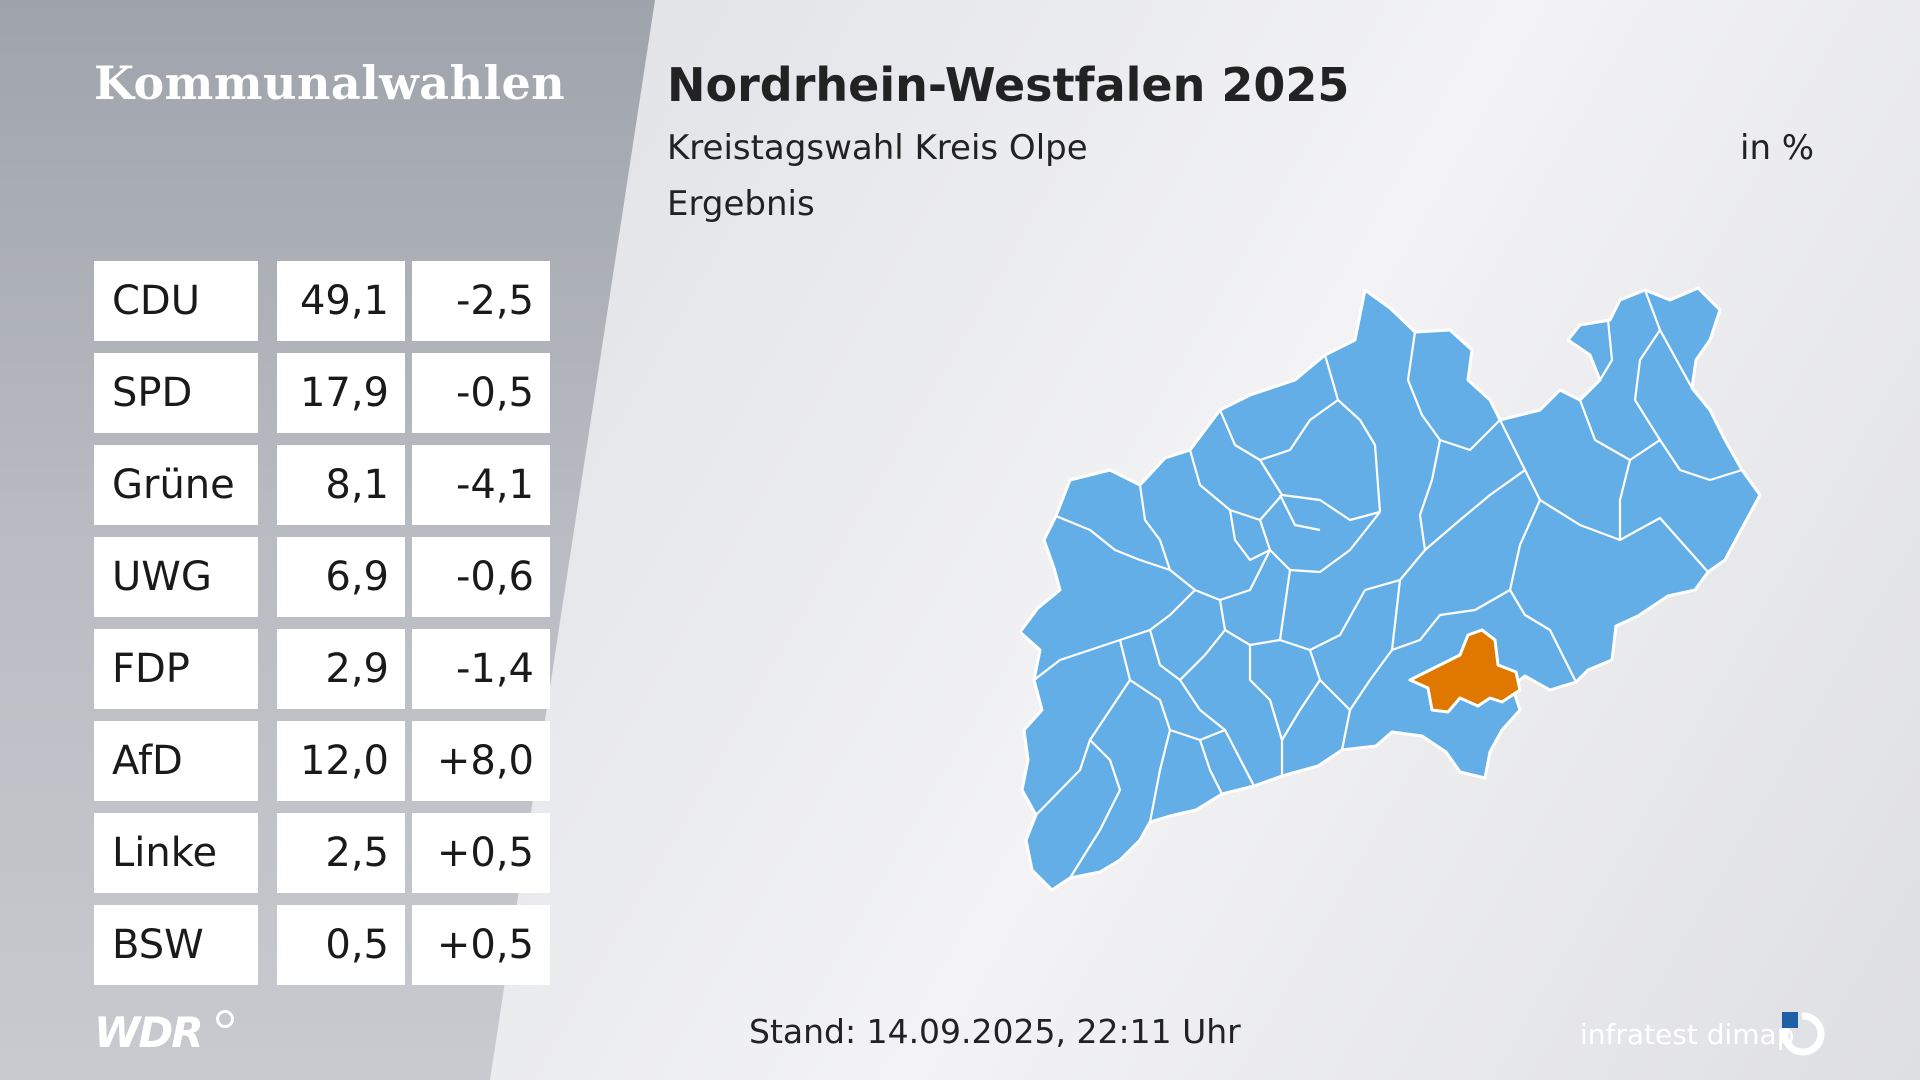 This screenshot has width=1920, height=1080. What do you see at coordinates (877, 148) in the screenshot?
I see `subtitle: Kreistagswahl Kreis Olpe` at bounding box center [877, 148].